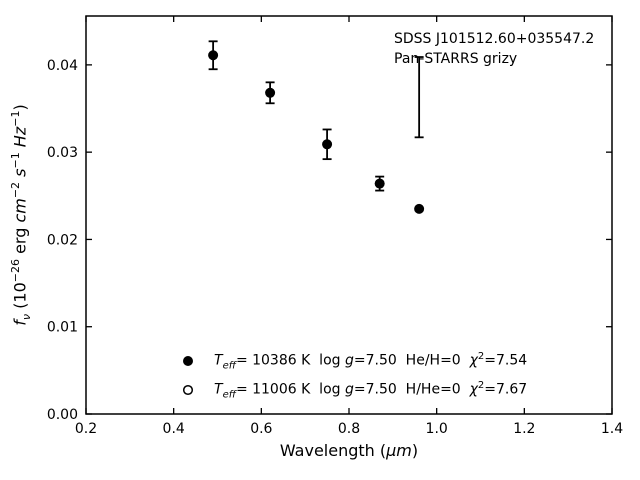  What do you see at coordinates (188, 361) in the screenshot?
I see `filled-circle-icon` at bounding box center [188, 361].